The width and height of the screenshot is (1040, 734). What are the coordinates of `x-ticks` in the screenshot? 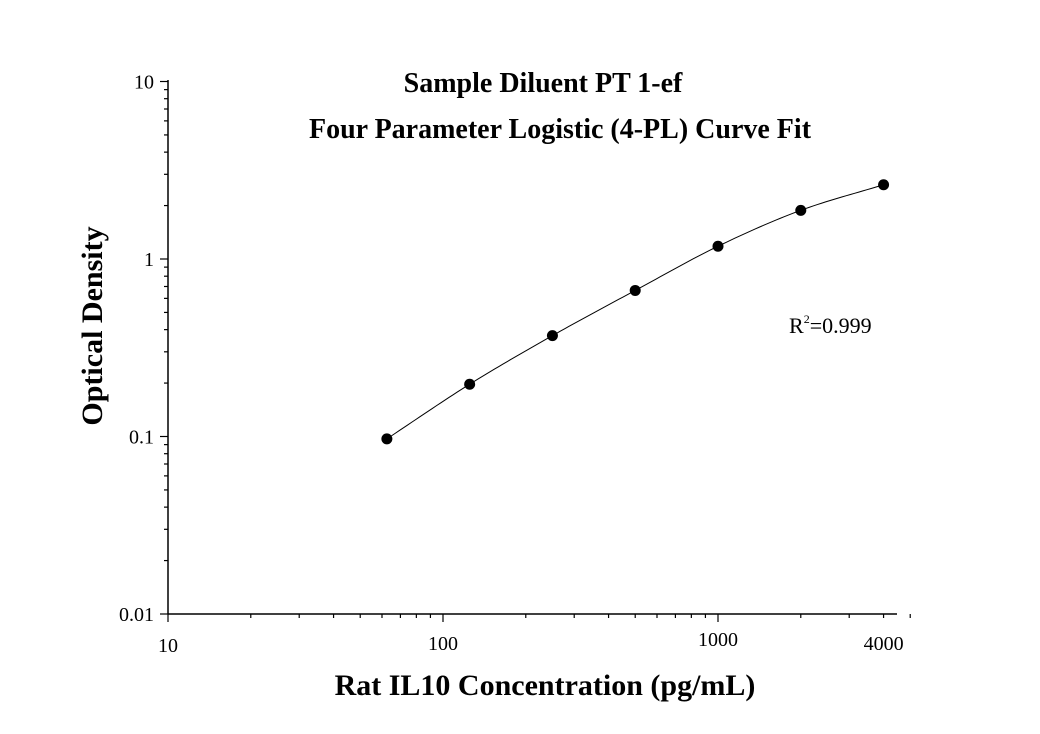 It's located at (539, 618).